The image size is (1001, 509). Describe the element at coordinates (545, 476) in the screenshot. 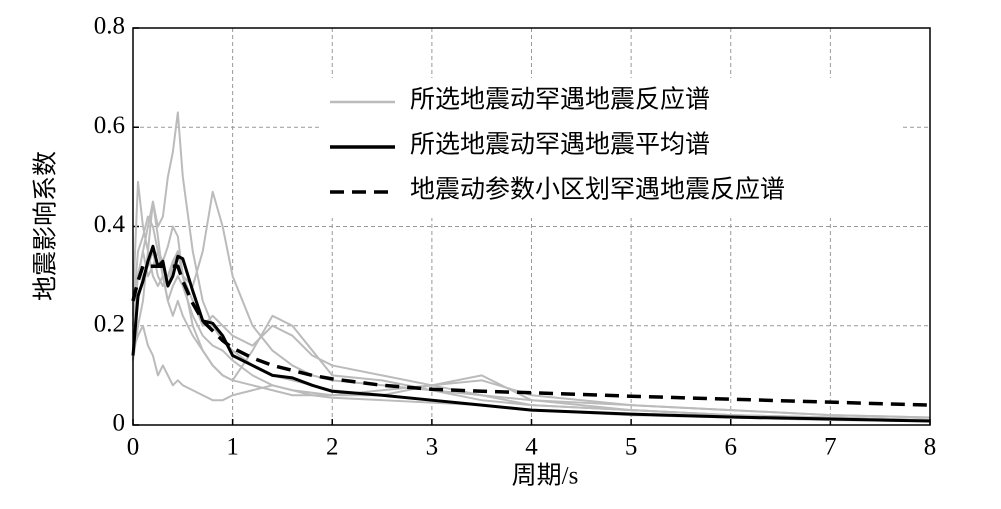

I see `x-axis-label: 周期/s` at that location.